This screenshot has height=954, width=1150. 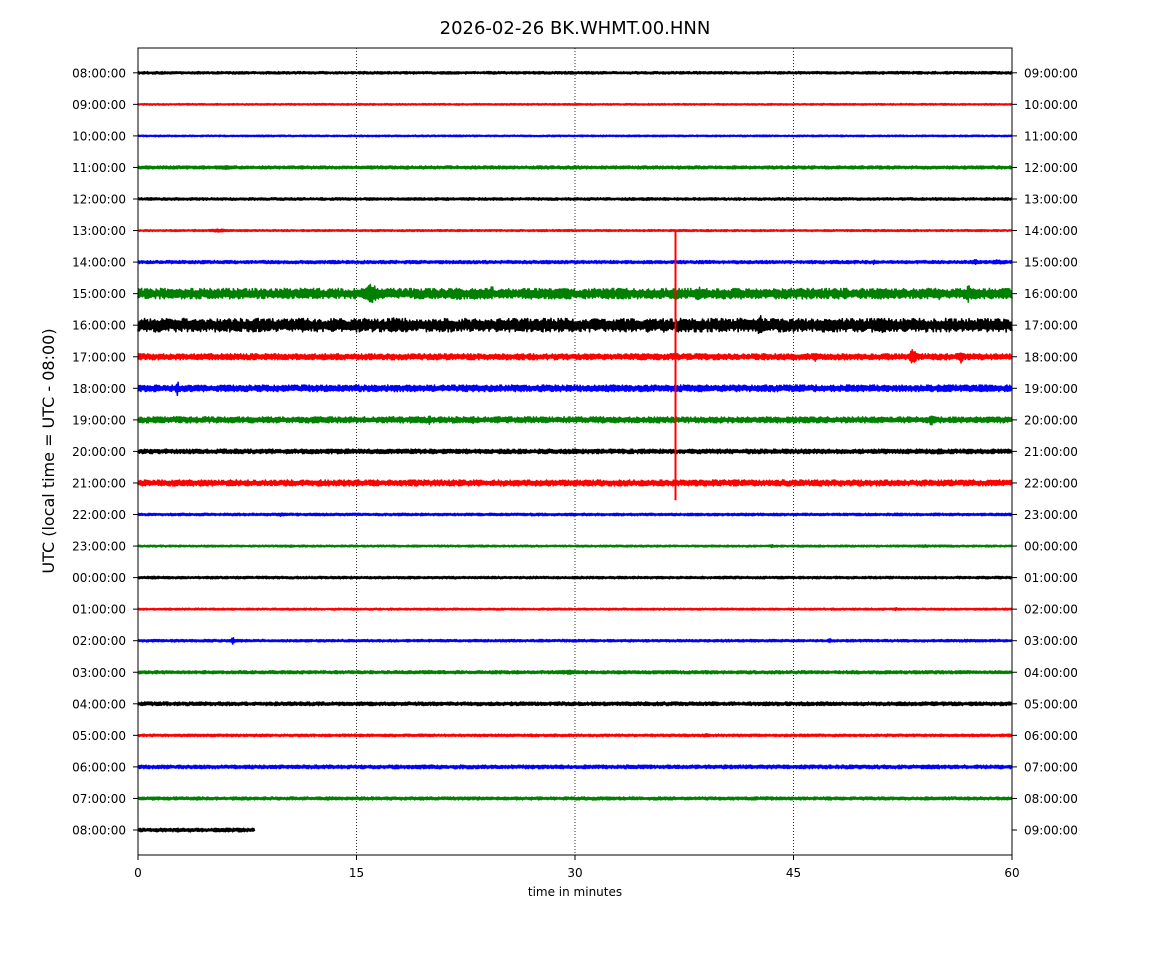 What do you see at coordinates (1051, 704) in the screenshot?
I see `right-time-label: 05:00:00` at bounding box center [1051, 704].